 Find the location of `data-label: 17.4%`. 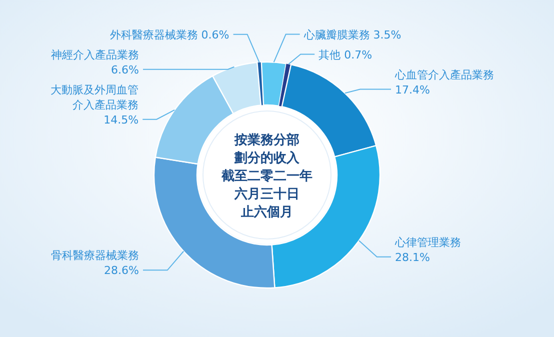

data-label: 17.4% is located at coordinates (412, 89).